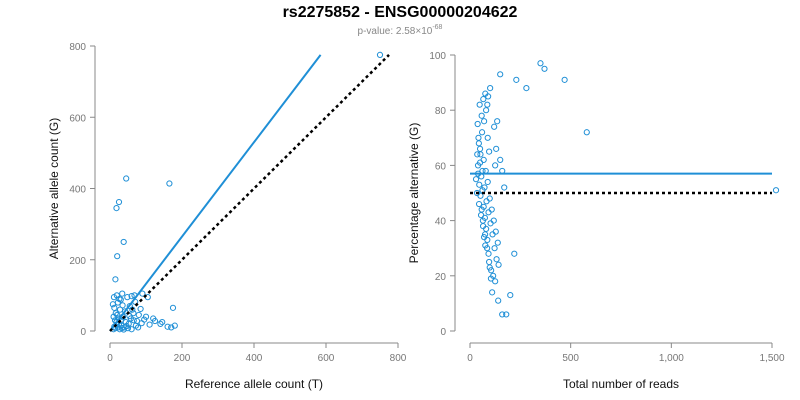 The image size is (800, 400). I want to click on left-x-tick-label: 800, so click(398, 358).